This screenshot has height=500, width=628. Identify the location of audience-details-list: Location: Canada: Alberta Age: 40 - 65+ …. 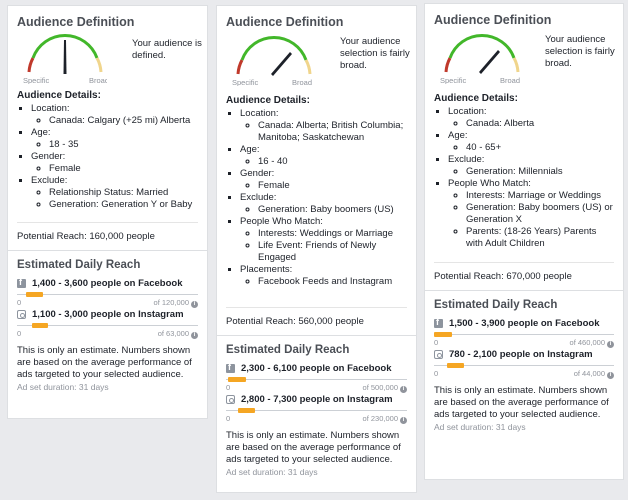
(524, 177).